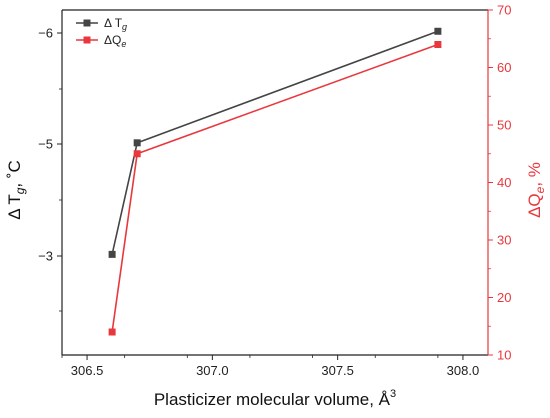 This screenshot has width=550, height=418. I want to click on y-left-tick-label: −5, so click(45, 144).